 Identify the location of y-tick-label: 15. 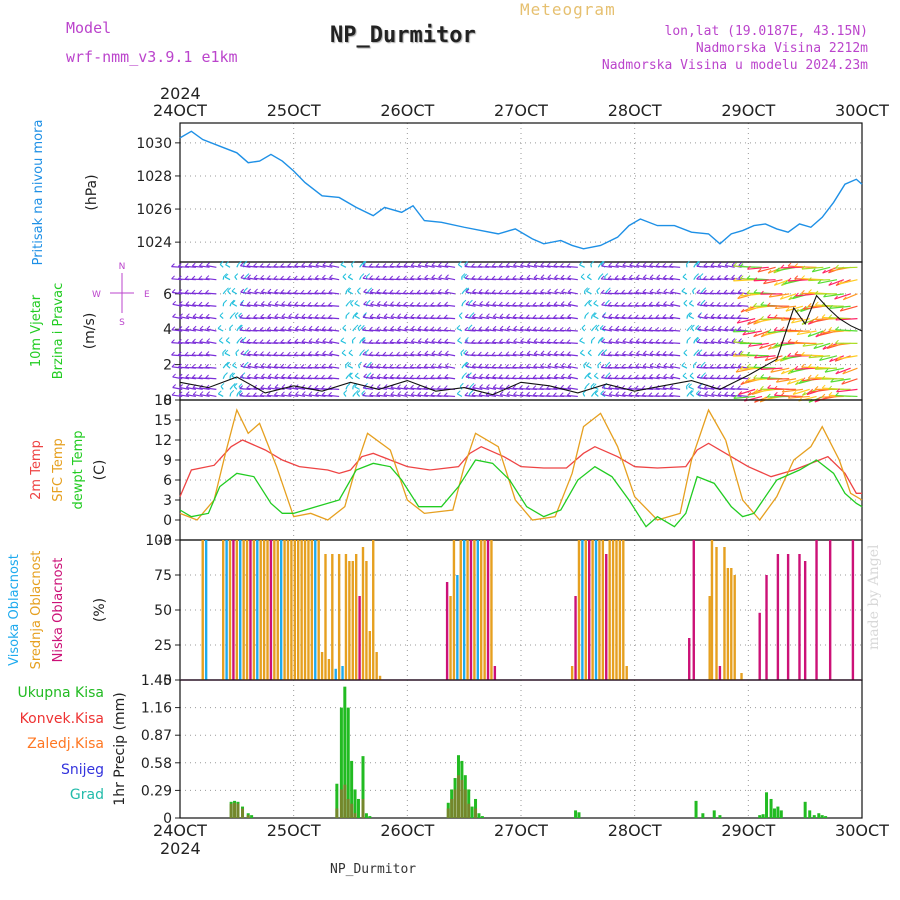
(163, 421).